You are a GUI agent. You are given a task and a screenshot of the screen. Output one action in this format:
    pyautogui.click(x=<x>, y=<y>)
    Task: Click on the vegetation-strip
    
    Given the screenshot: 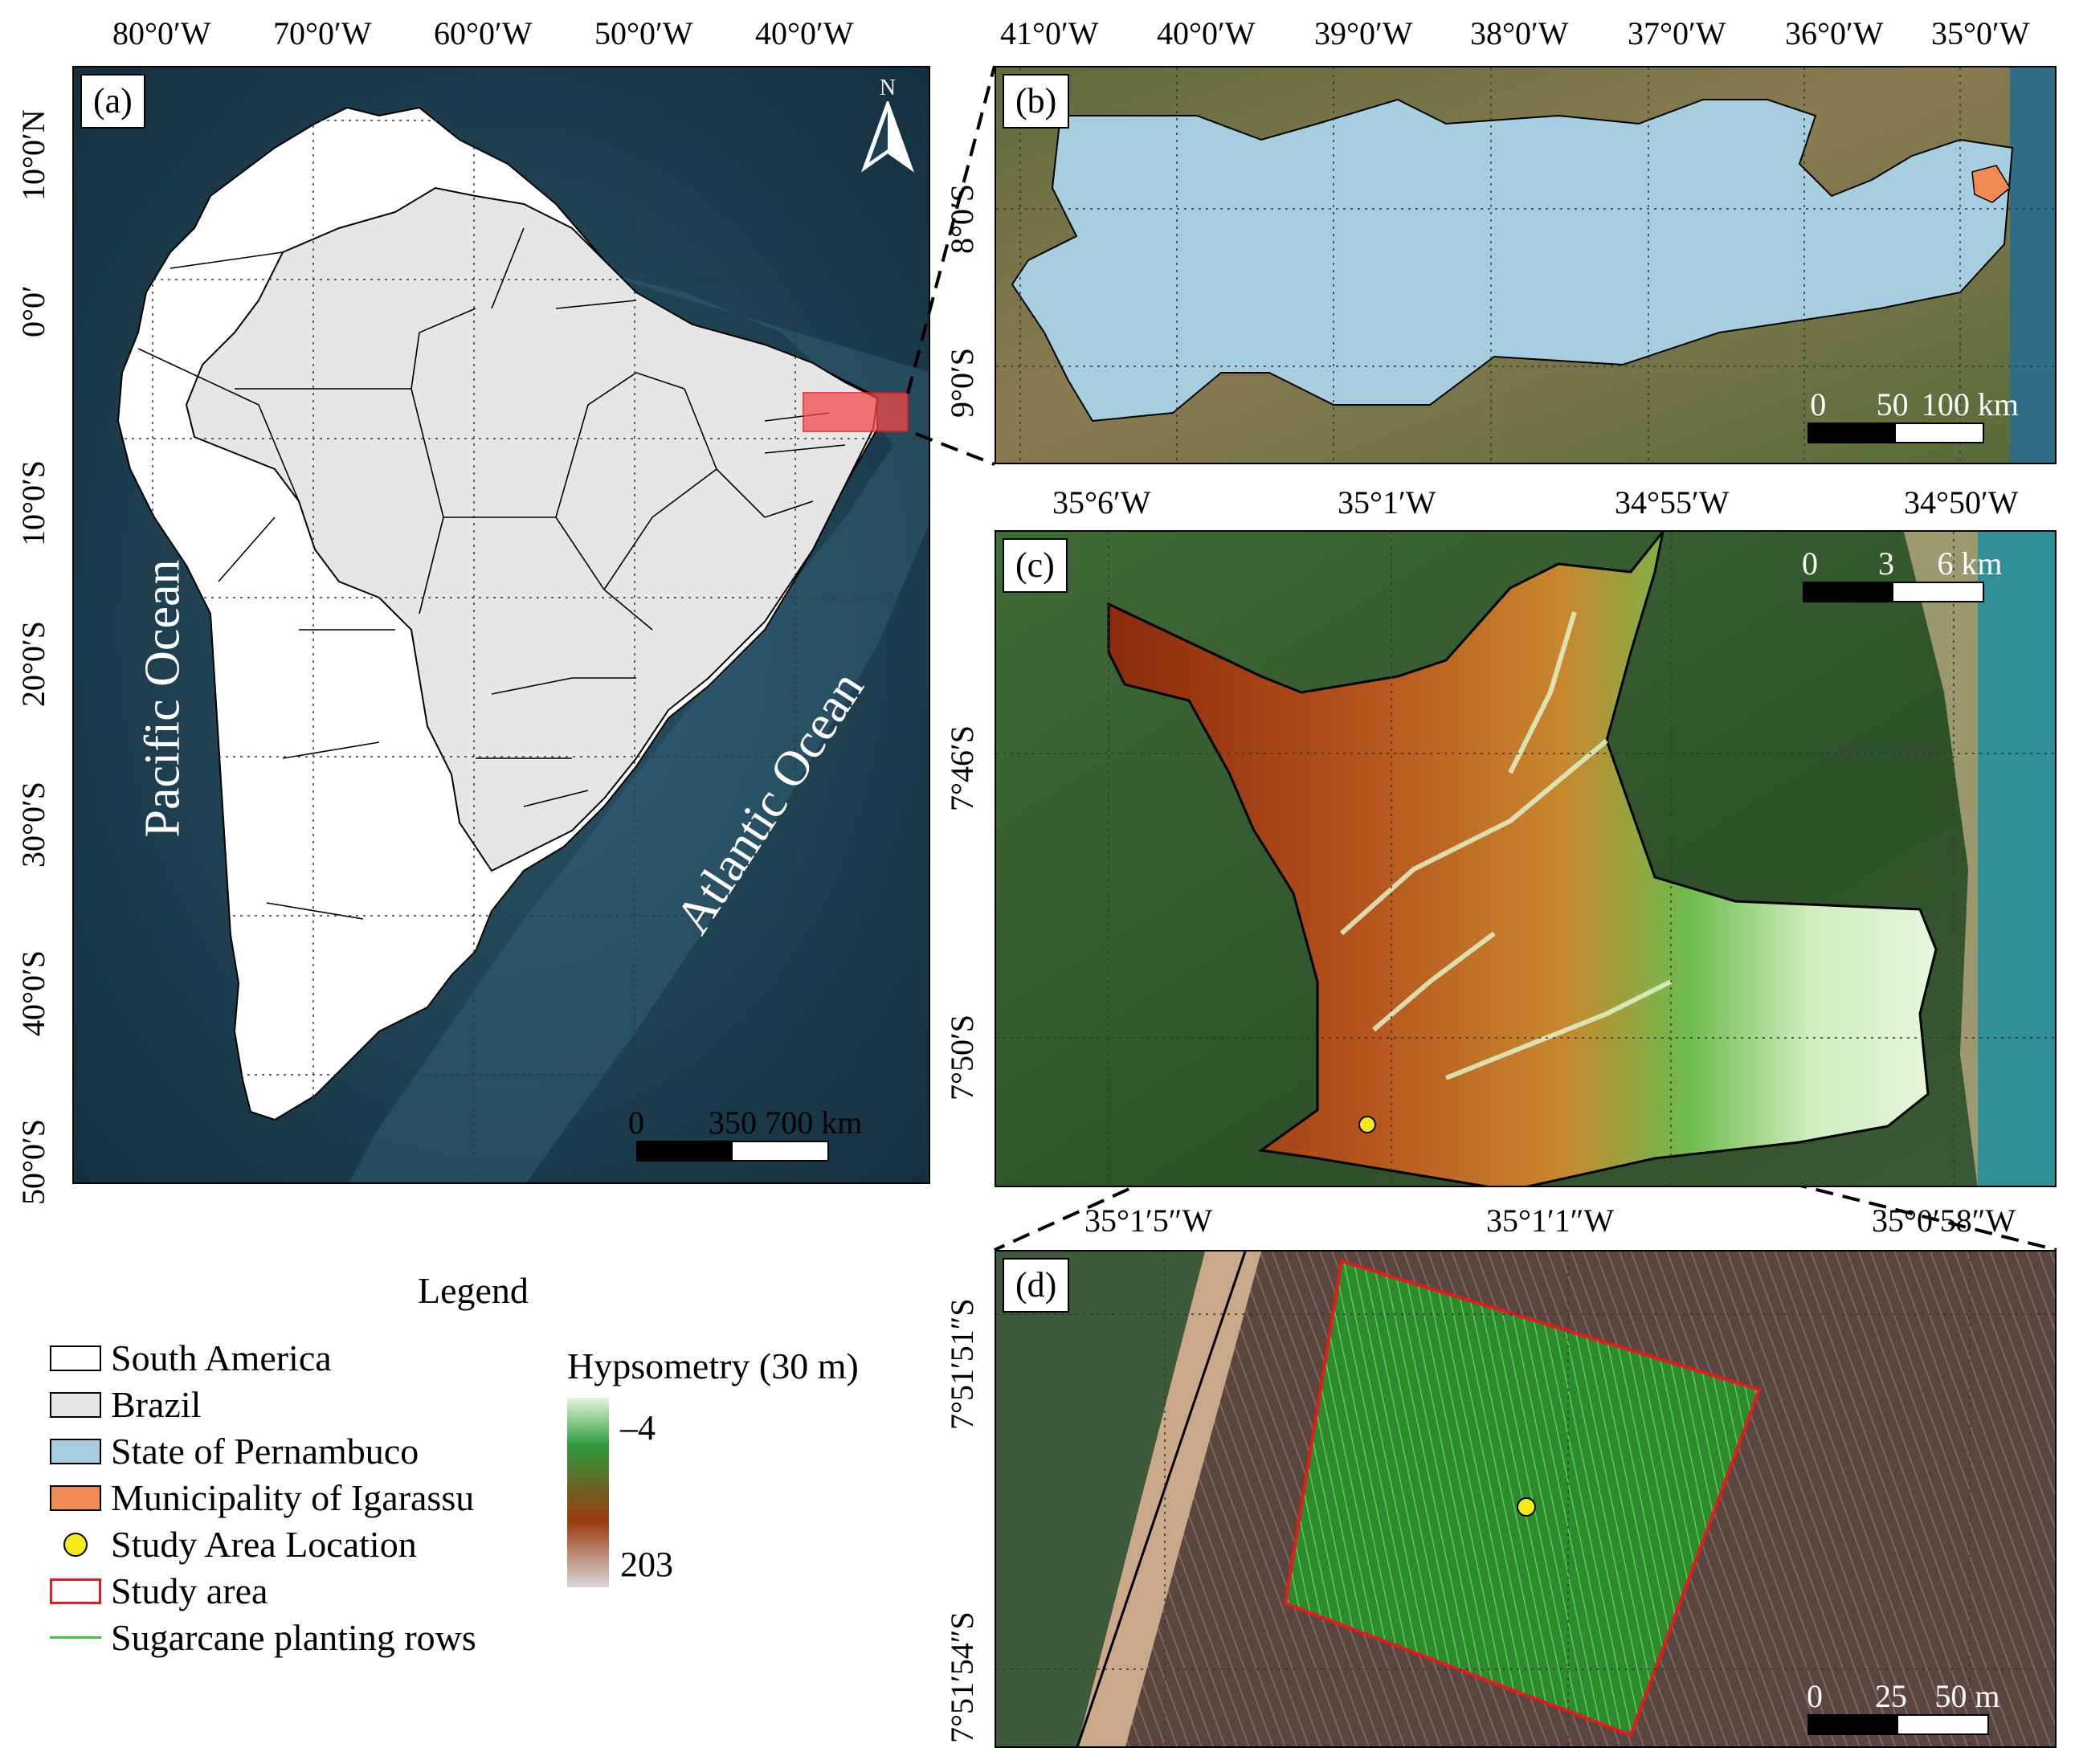 What is the action you would take?
    pyautogui.click(x=1100, y=1499)
    